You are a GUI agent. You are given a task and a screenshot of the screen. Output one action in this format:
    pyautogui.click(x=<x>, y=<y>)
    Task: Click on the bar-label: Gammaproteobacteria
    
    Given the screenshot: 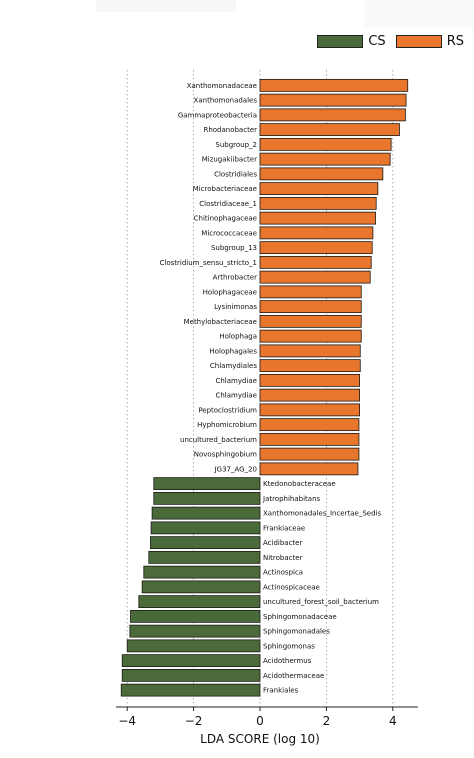 What is the action you would take?
    pyautogui.click(x=217, y=115)
    